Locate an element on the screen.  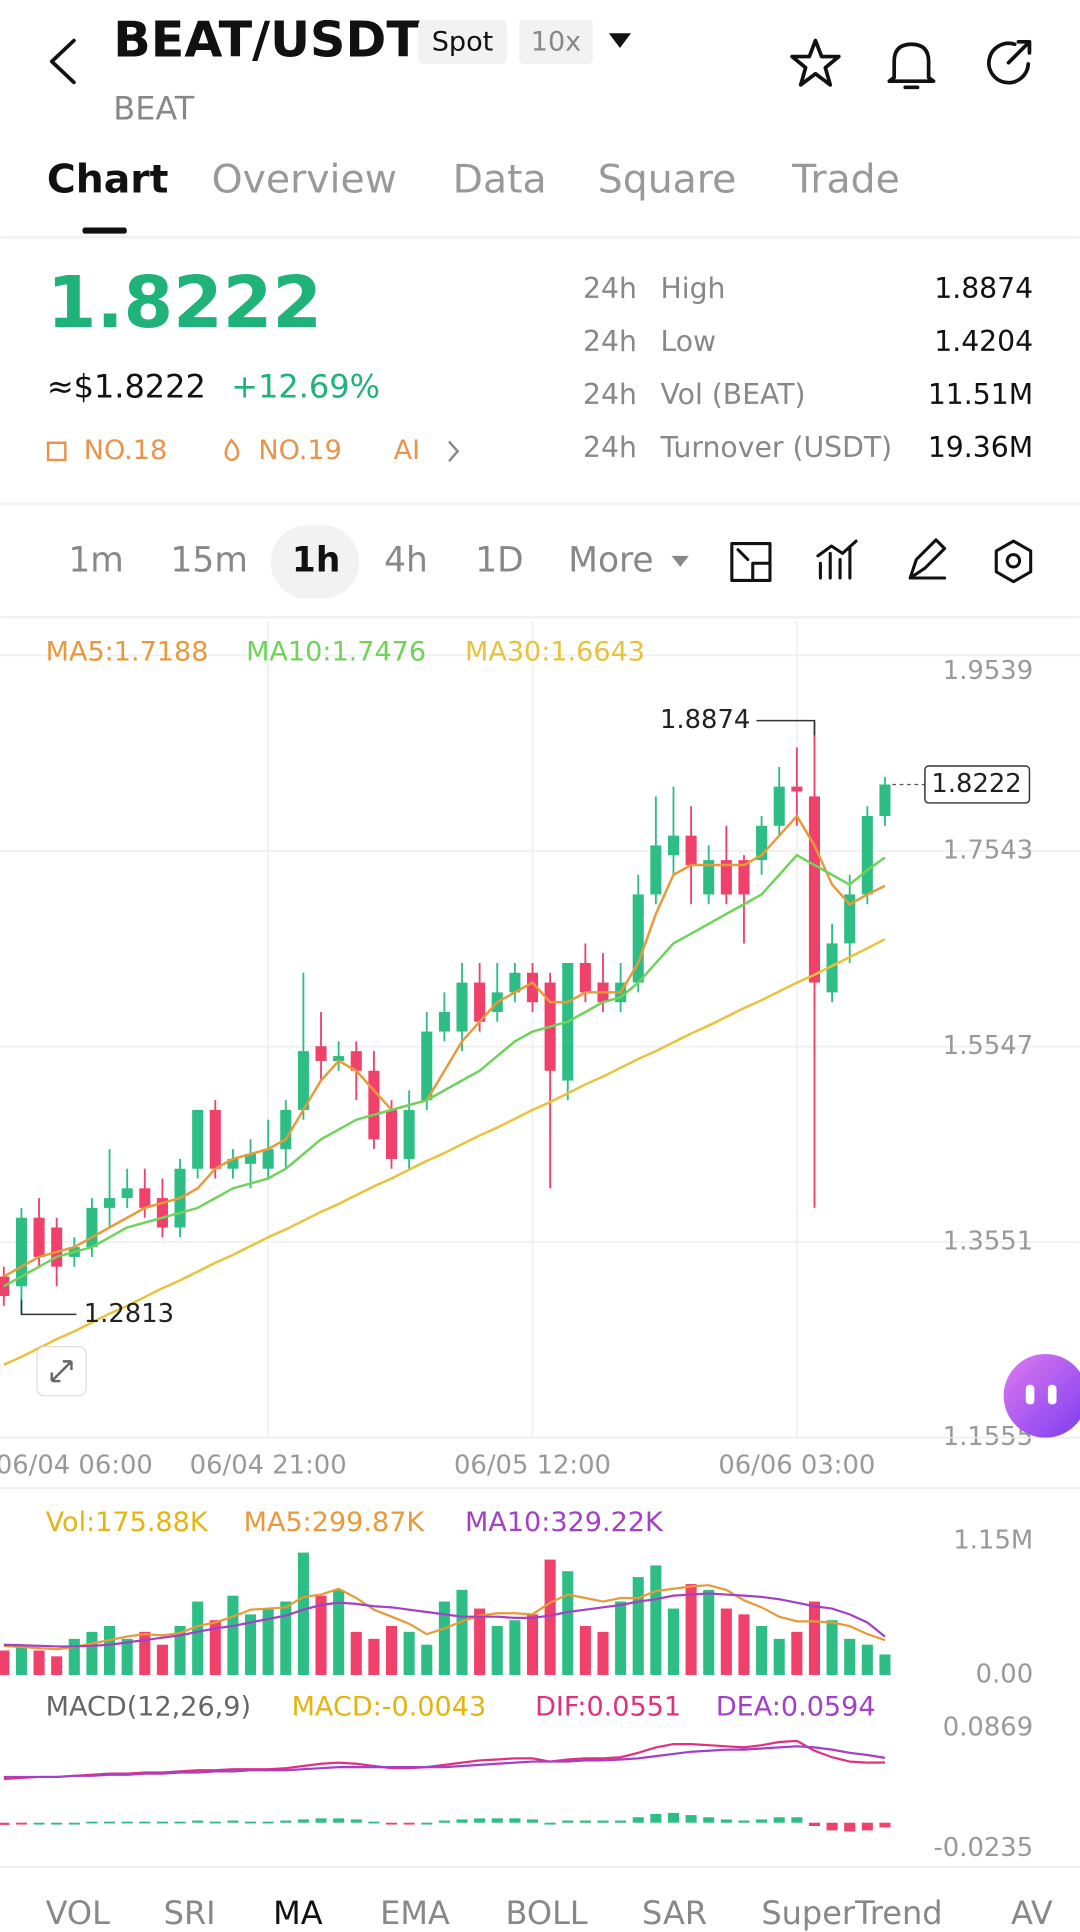
timeframe-bar: 1m 15m 1h 4h 1D More is located at coordinates (360, 561).